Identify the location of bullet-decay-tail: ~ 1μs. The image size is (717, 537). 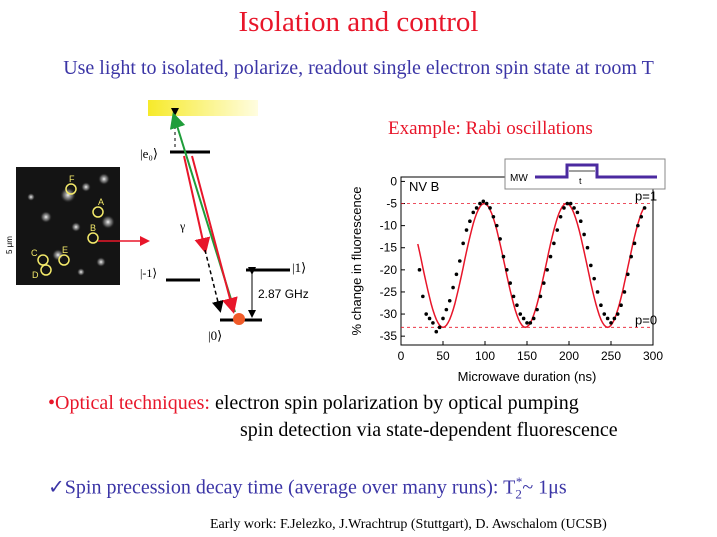
(544, 487).